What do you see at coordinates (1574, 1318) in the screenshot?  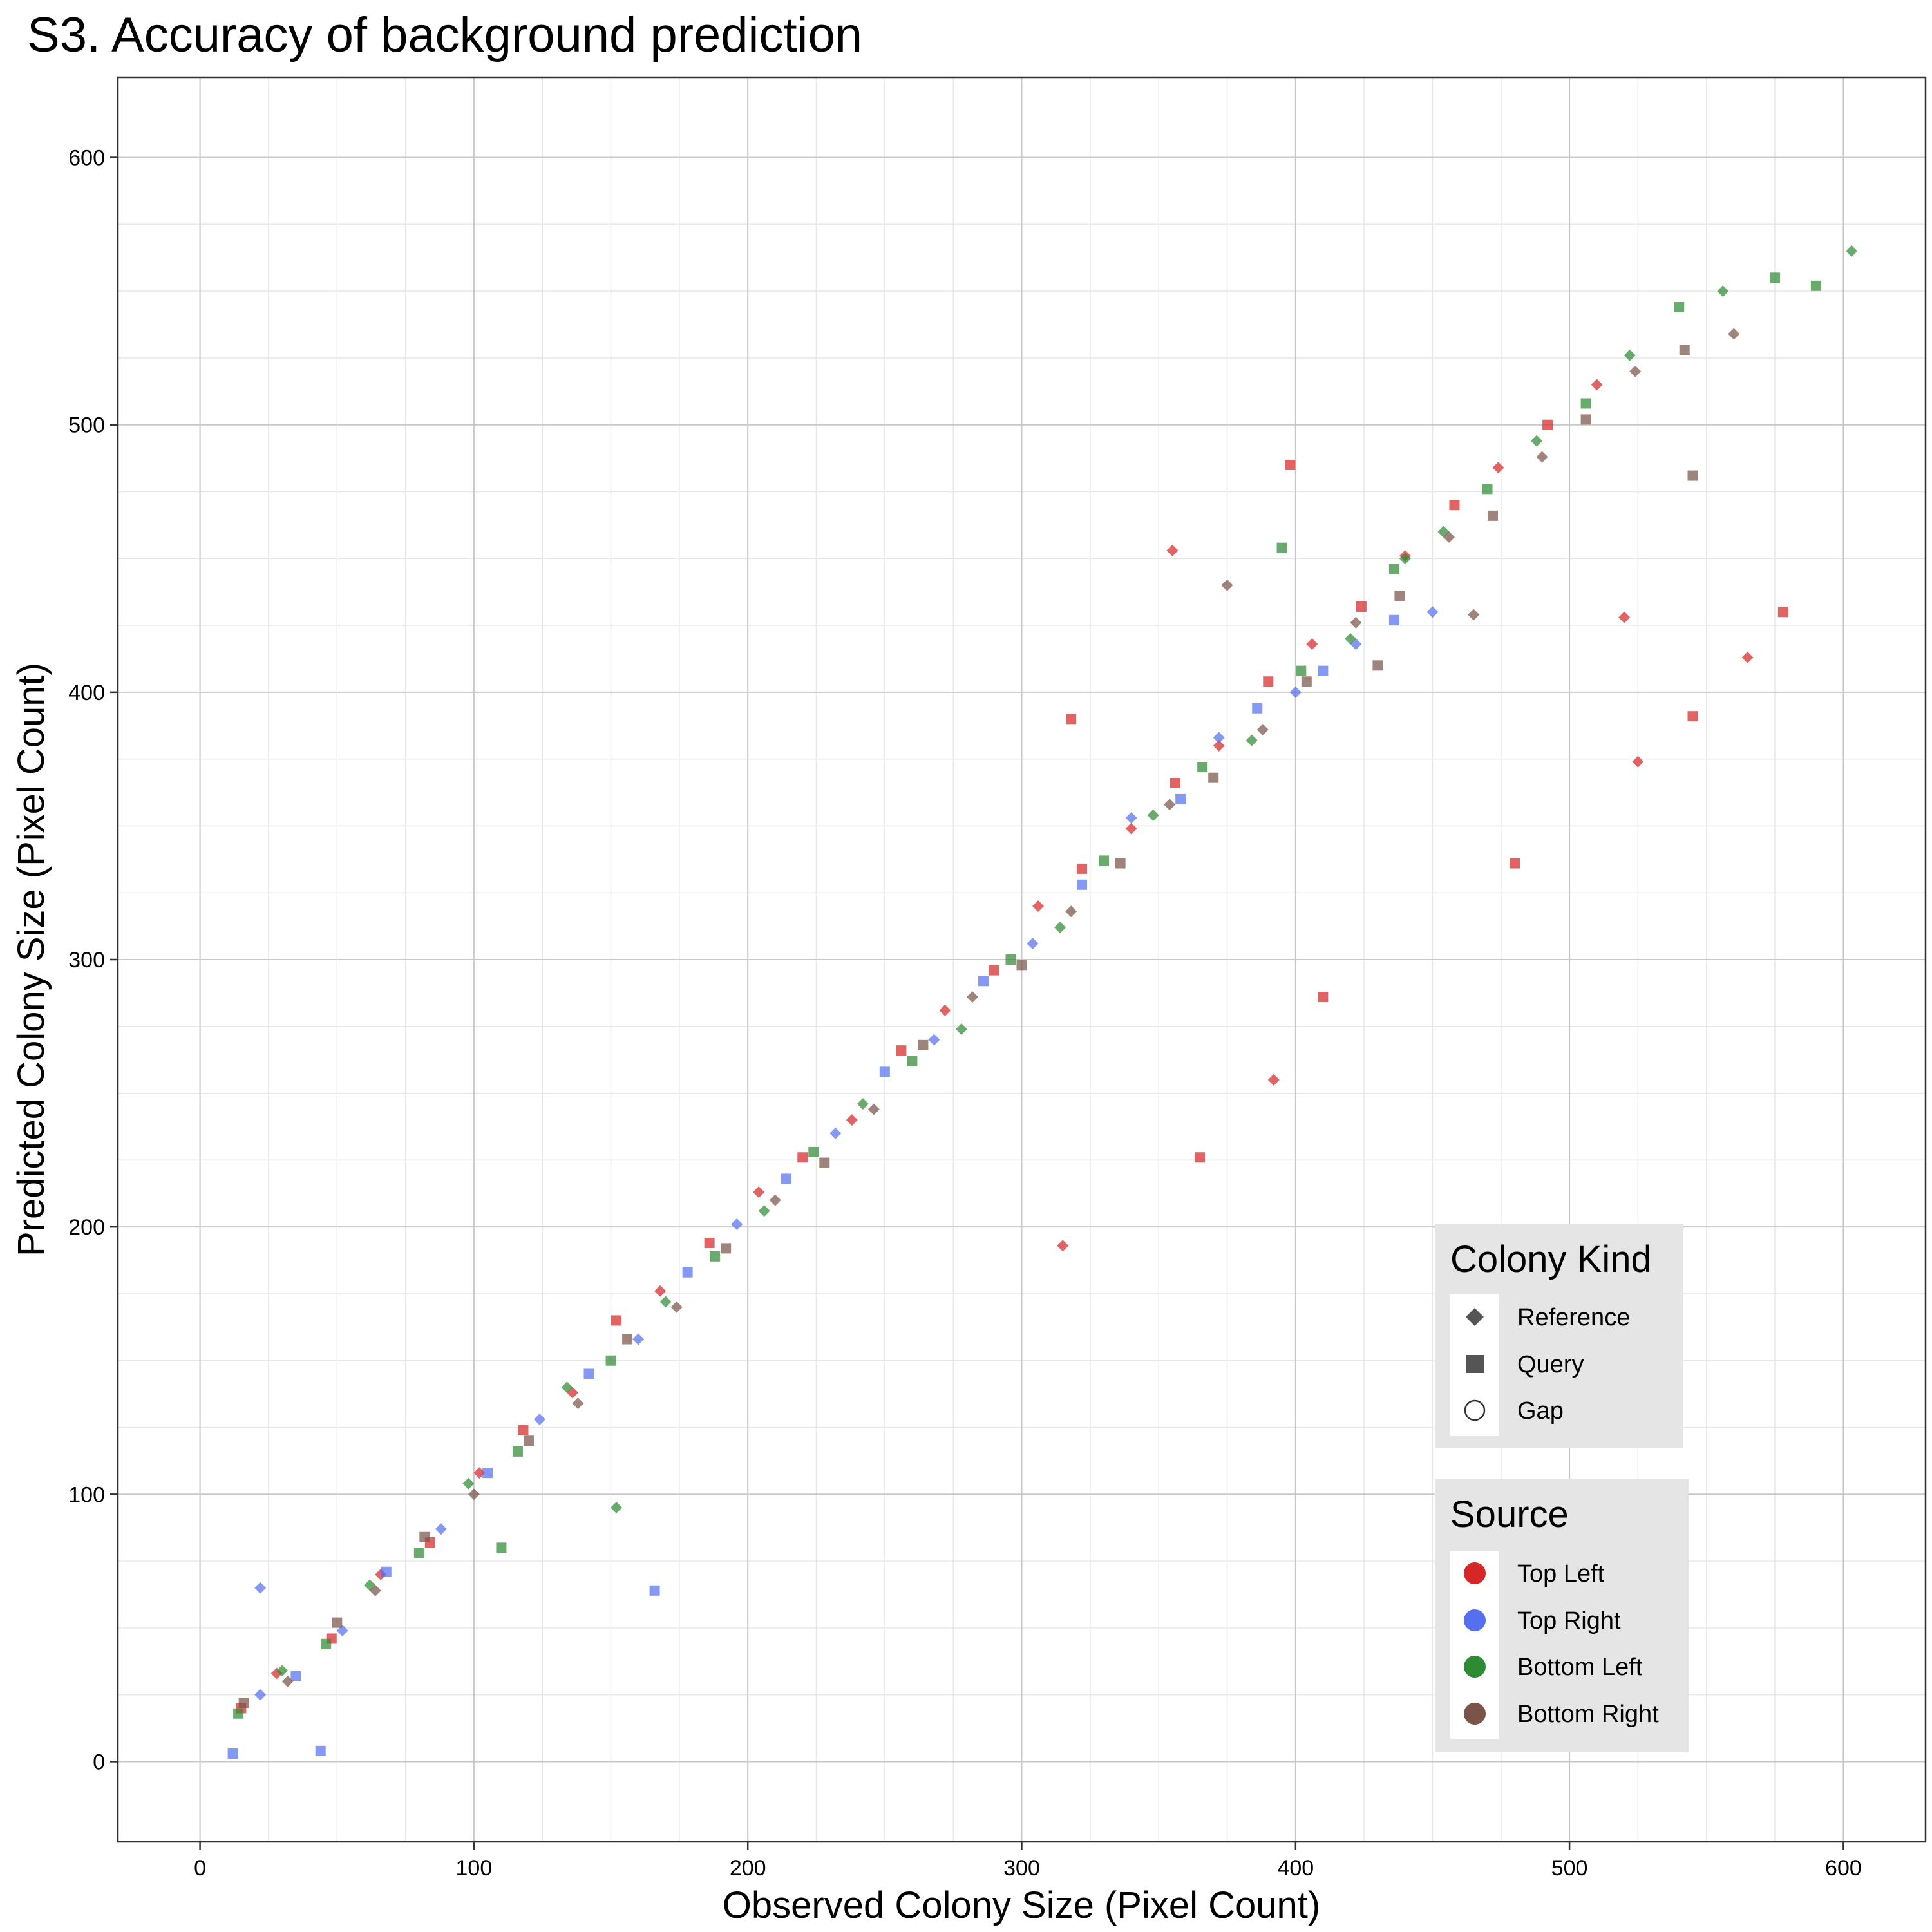 I see `legend-label-reference: Reference` at bounding box center [1574, 1318].